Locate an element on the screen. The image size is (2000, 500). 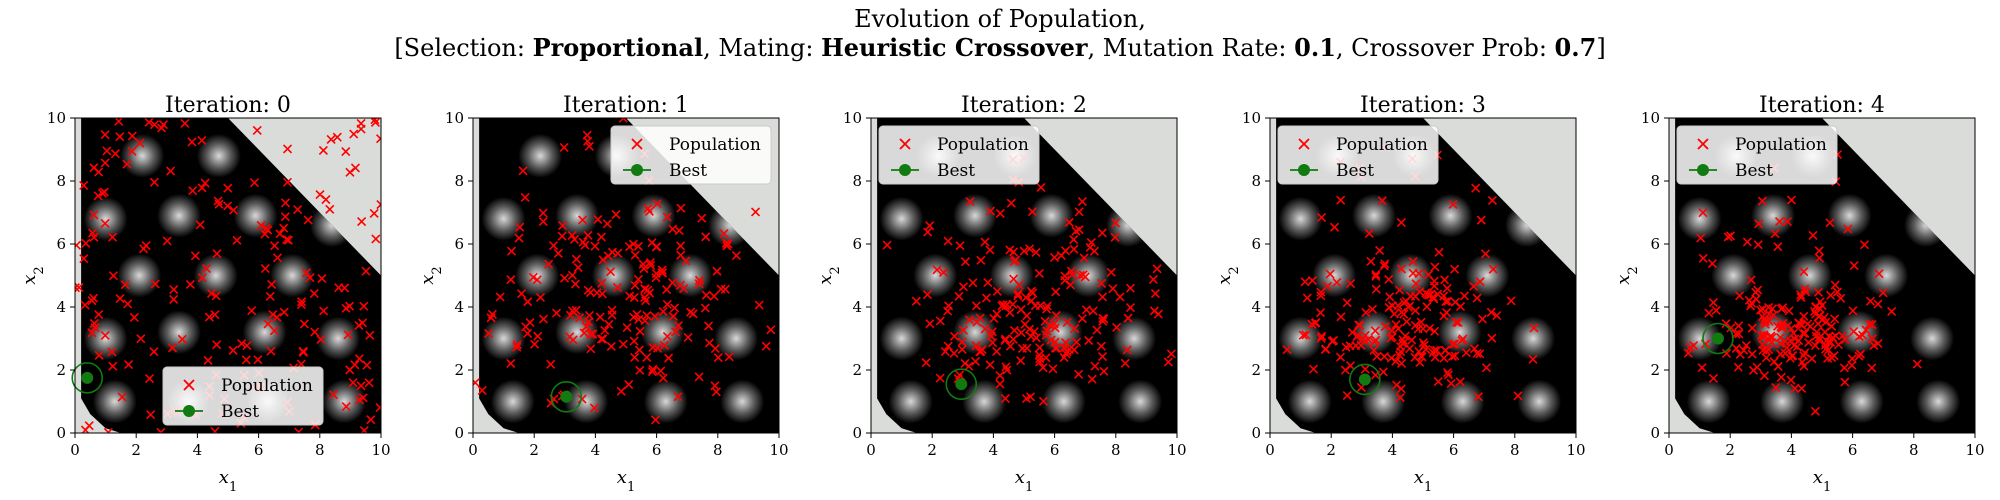
panel-title: Iteration: 4 is located at coordinates (1822, 105).